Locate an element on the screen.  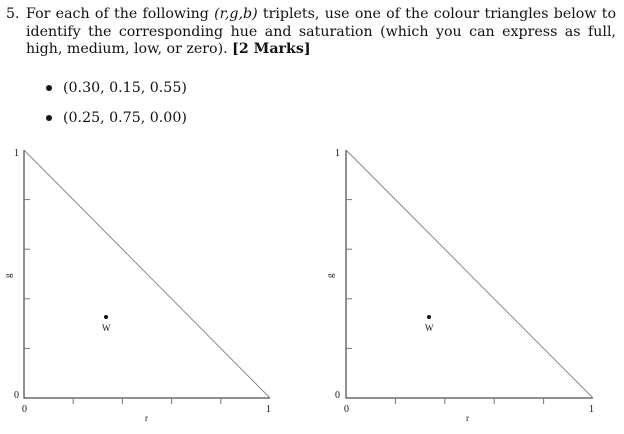
marks-label: [2 Marks] is located at coordinates (271, 49).